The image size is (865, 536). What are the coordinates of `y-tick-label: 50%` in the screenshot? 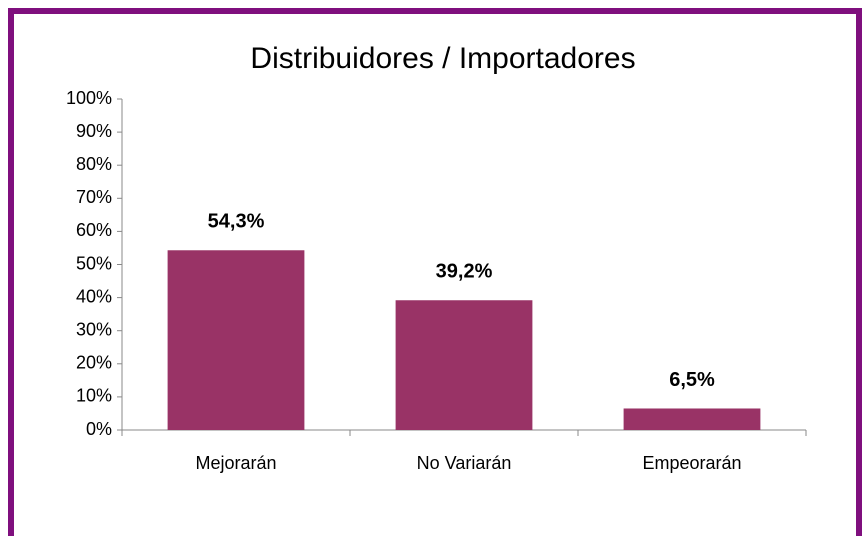 It's located at (94, 263).